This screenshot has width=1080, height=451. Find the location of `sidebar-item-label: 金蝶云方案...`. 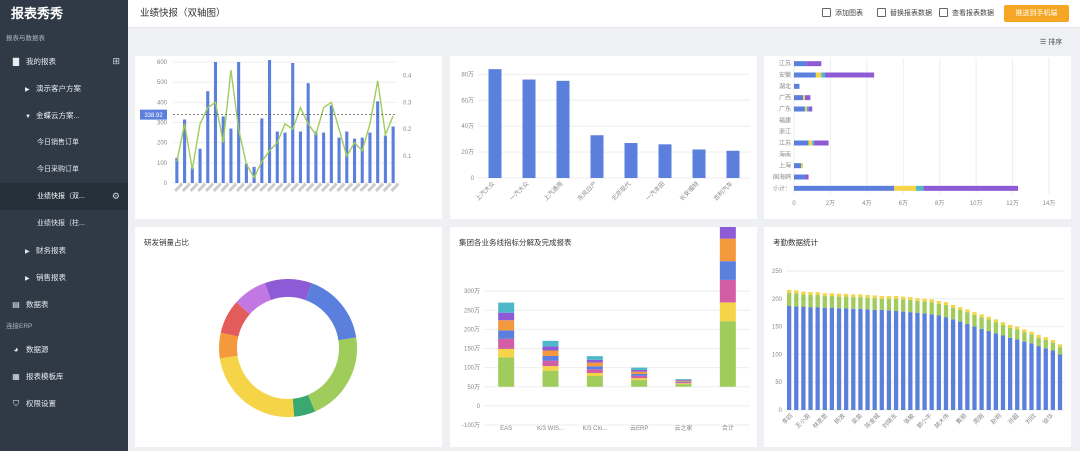

sidebar-item-label: 金蝶云方案... is located at coordinates (58, 115).